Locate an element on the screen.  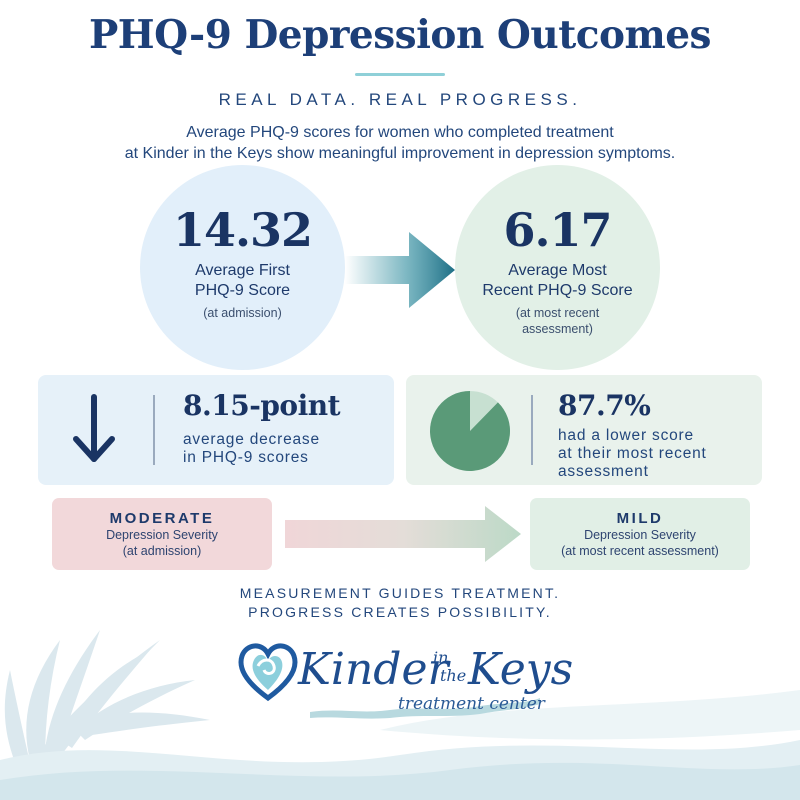
first-score-label: Average First PHQ-9 Score is located at coordinates (242, 281).